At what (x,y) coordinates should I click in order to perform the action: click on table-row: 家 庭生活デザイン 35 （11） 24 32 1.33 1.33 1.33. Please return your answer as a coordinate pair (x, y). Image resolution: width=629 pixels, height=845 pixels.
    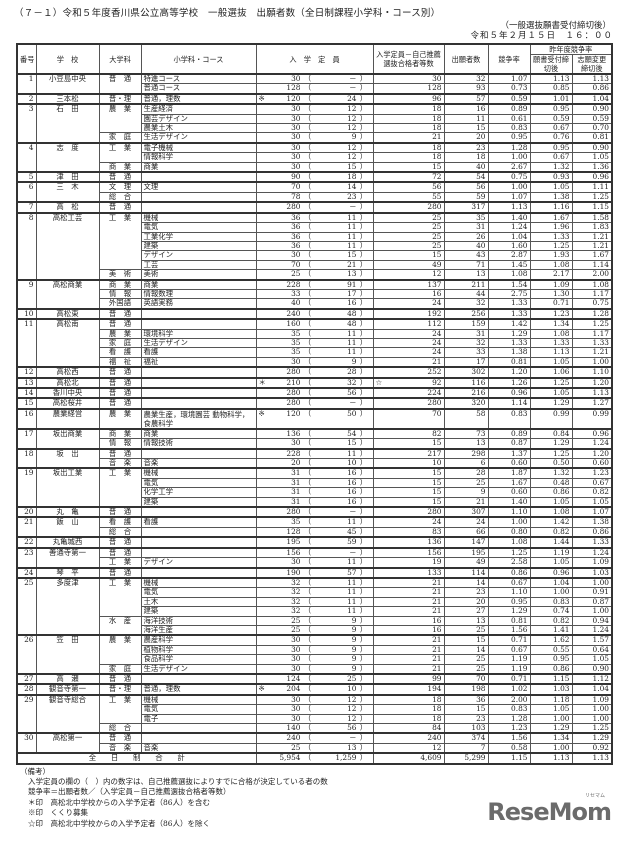
    Looking at the image, I should click on (315, 343).